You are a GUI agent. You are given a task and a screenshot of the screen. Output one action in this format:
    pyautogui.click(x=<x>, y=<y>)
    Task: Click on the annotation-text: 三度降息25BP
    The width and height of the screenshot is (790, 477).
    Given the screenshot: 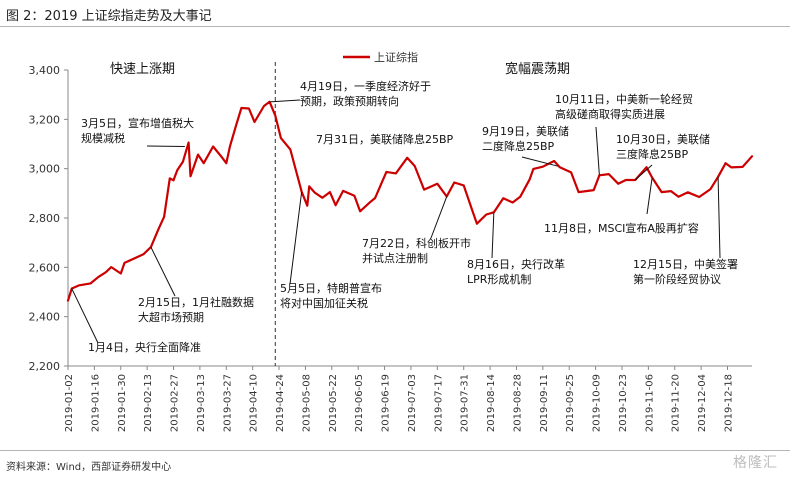 What is the action you would take?
    pyautogui.click(x=652, y=154)
    